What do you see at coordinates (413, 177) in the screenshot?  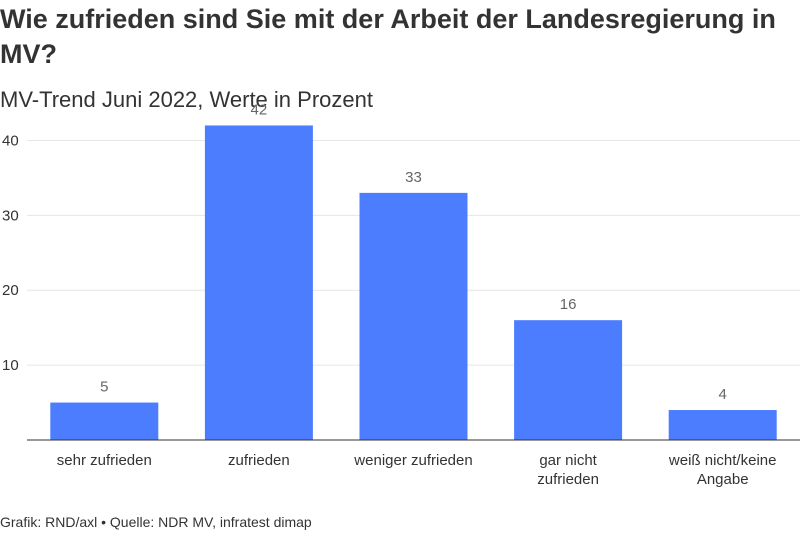 I see `value-label: 33` at bounding box center [413, 177].